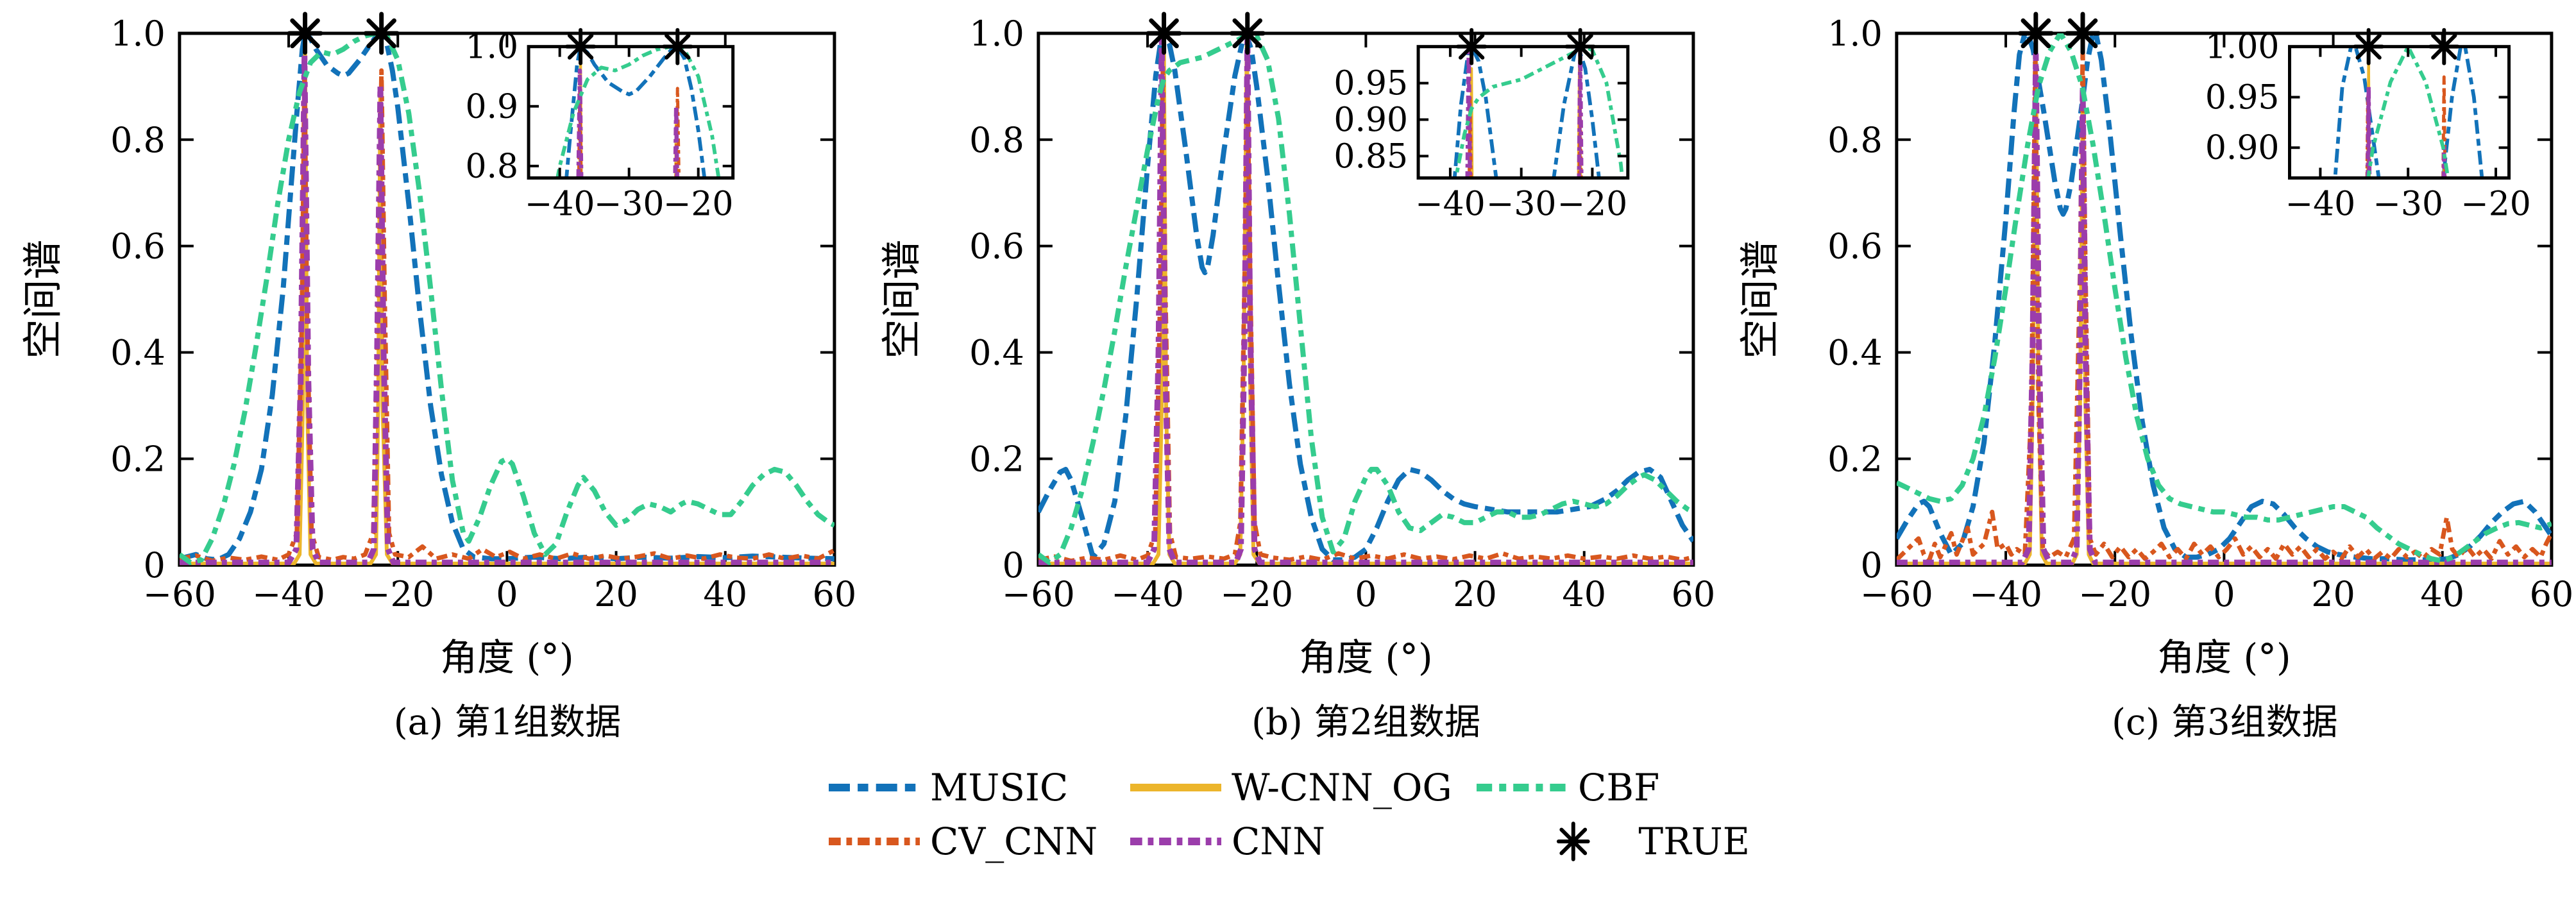 Image resolution: width=2576 pixels, height=903 pixels. I want to click on svg-text: 1.00, so click(2242, 47).